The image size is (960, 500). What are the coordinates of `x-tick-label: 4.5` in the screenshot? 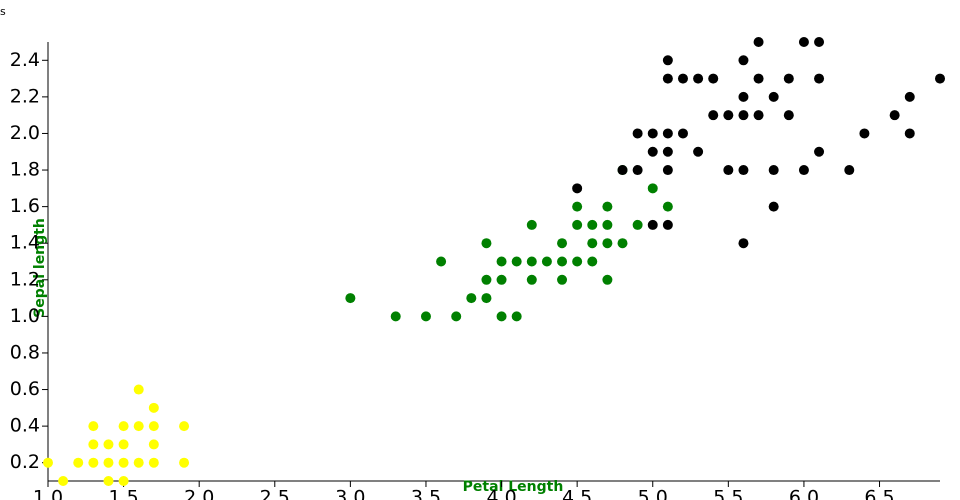 It's located at (577, 493).